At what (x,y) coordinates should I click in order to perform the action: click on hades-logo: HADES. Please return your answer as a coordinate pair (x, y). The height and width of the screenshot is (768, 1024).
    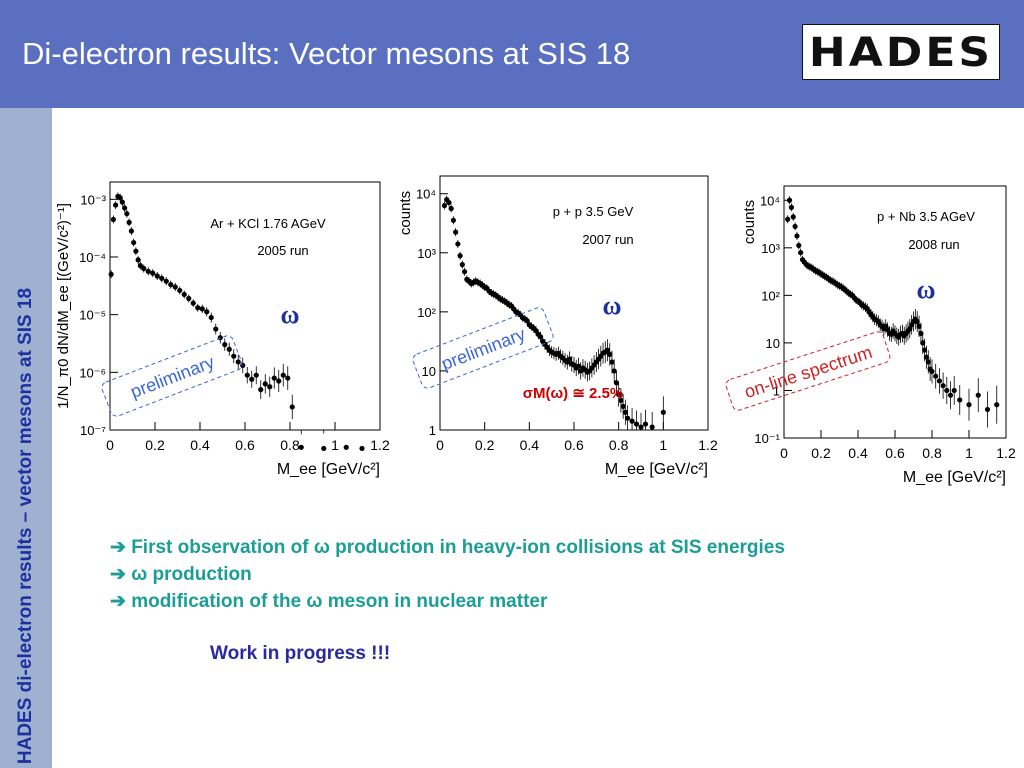
    Looking at the image, I should click on (901, 52).